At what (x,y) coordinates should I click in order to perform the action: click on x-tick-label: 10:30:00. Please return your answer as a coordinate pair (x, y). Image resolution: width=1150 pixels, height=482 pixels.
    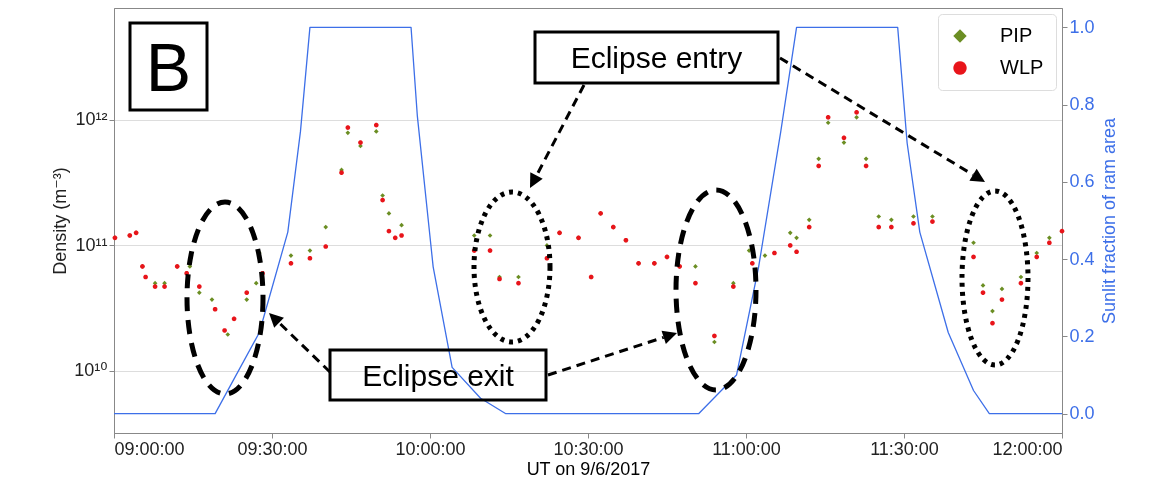
    Looking at the image, I should click on (588, 448).